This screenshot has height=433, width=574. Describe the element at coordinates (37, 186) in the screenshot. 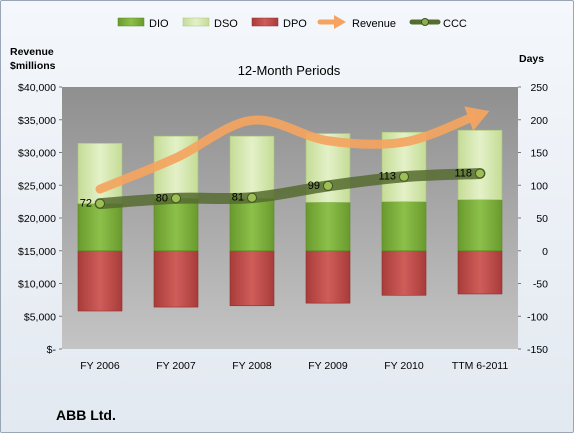

I see `left-tick-label: $25,000` at that location.